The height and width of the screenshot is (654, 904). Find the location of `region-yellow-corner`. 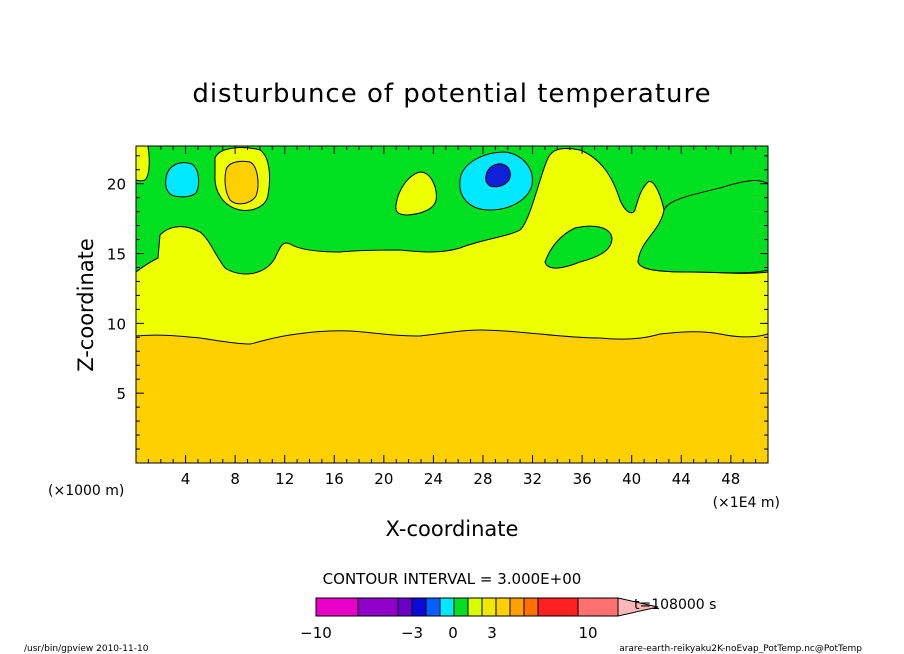

region-yellow-corner is located at coordinates (143, 164).